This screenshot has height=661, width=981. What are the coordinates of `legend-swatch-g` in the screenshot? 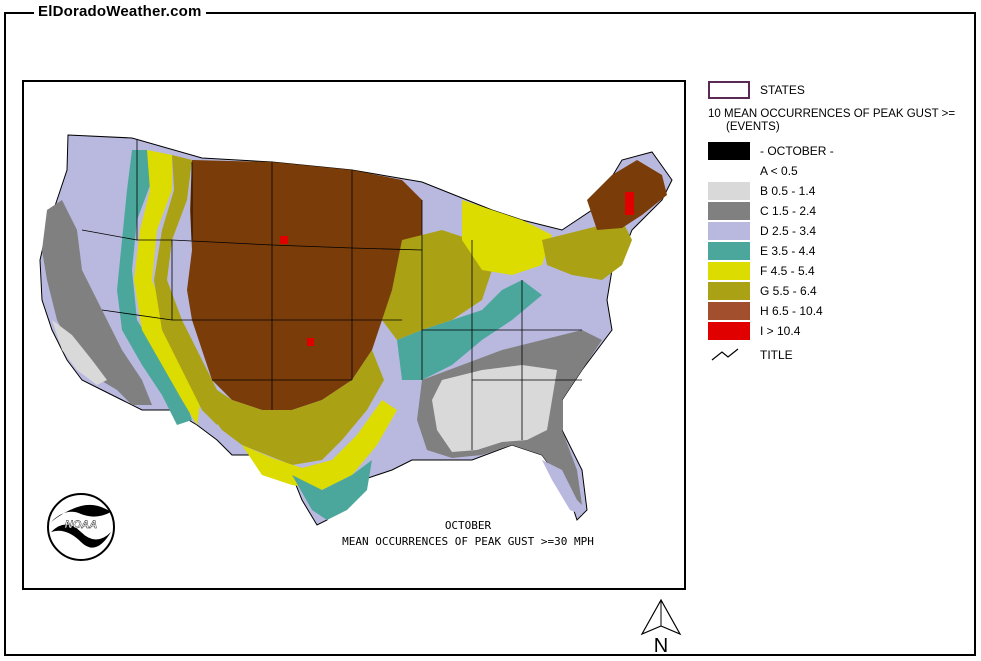 It's located at (729, 291).